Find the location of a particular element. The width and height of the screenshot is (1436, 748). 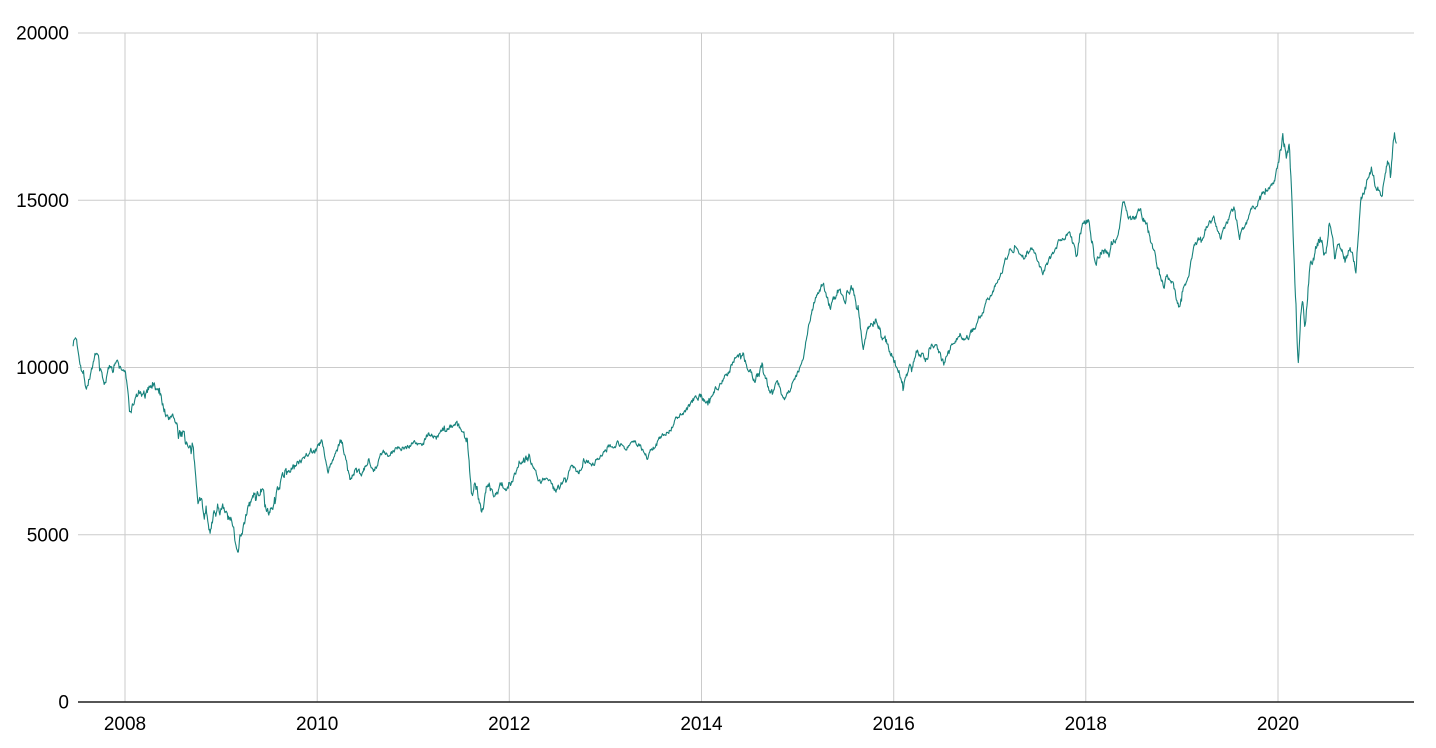

x-tick-label: 2020 is located at coordinates (1278, 724).